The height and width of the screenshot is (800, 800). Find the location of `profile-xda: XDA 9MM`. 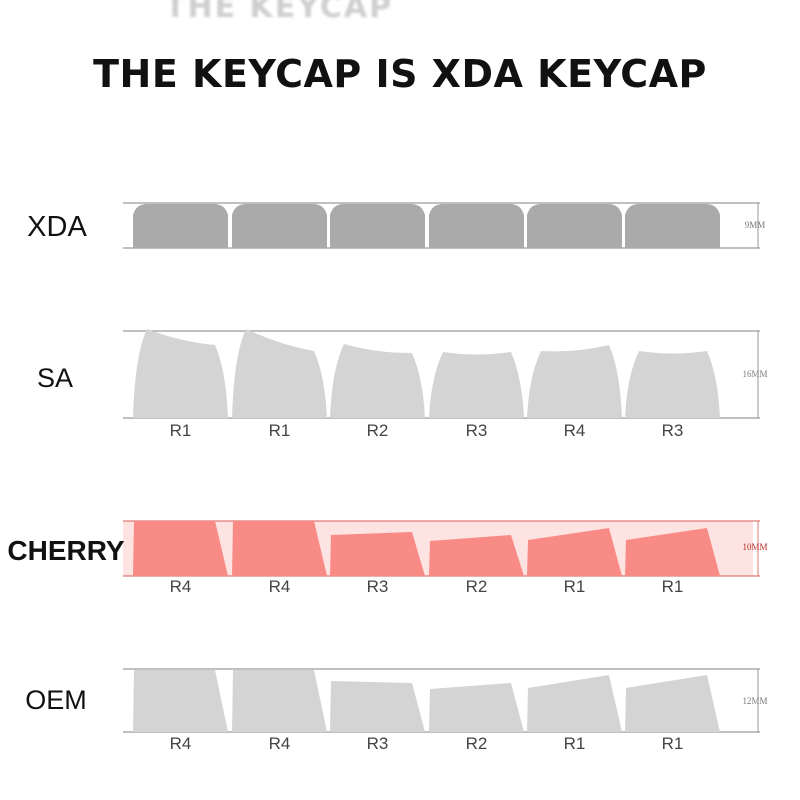

profile-xda: XDA 9MM is located at coordinates (396, 225).